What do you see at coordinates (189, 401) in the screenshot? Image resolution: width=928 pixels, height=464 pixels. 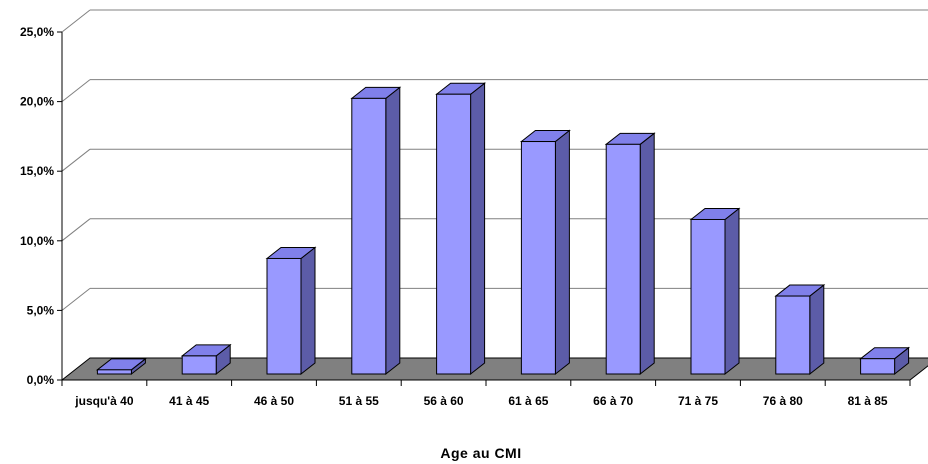 I see `x-tick-label: 41 à 45` at bounding box center [189, 401].